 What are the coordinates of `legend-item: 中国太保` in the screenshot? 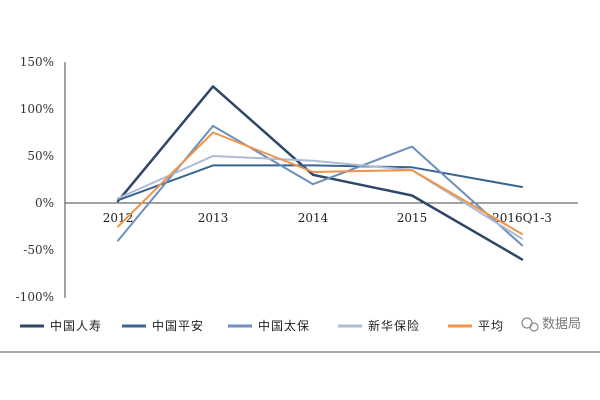 It's located at (269, 325).